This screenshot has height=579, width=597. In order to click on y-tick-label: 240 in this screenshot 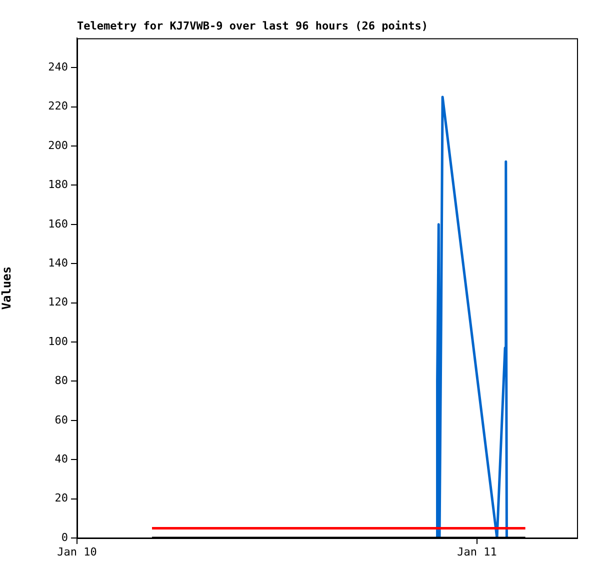, I will do `click(58, 67)`.